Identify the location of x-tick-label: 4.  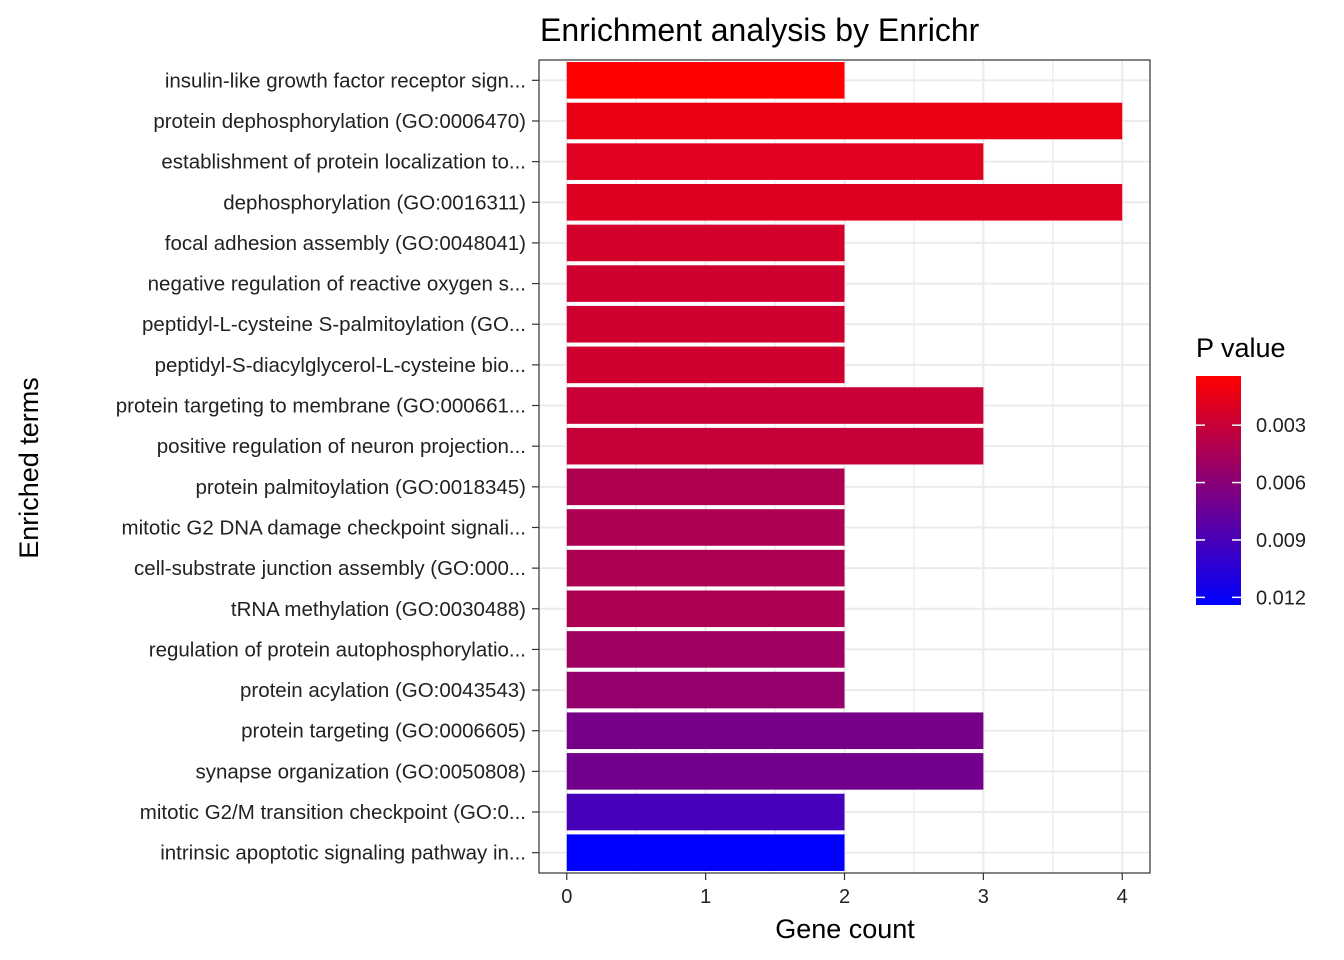
(1122, 897).